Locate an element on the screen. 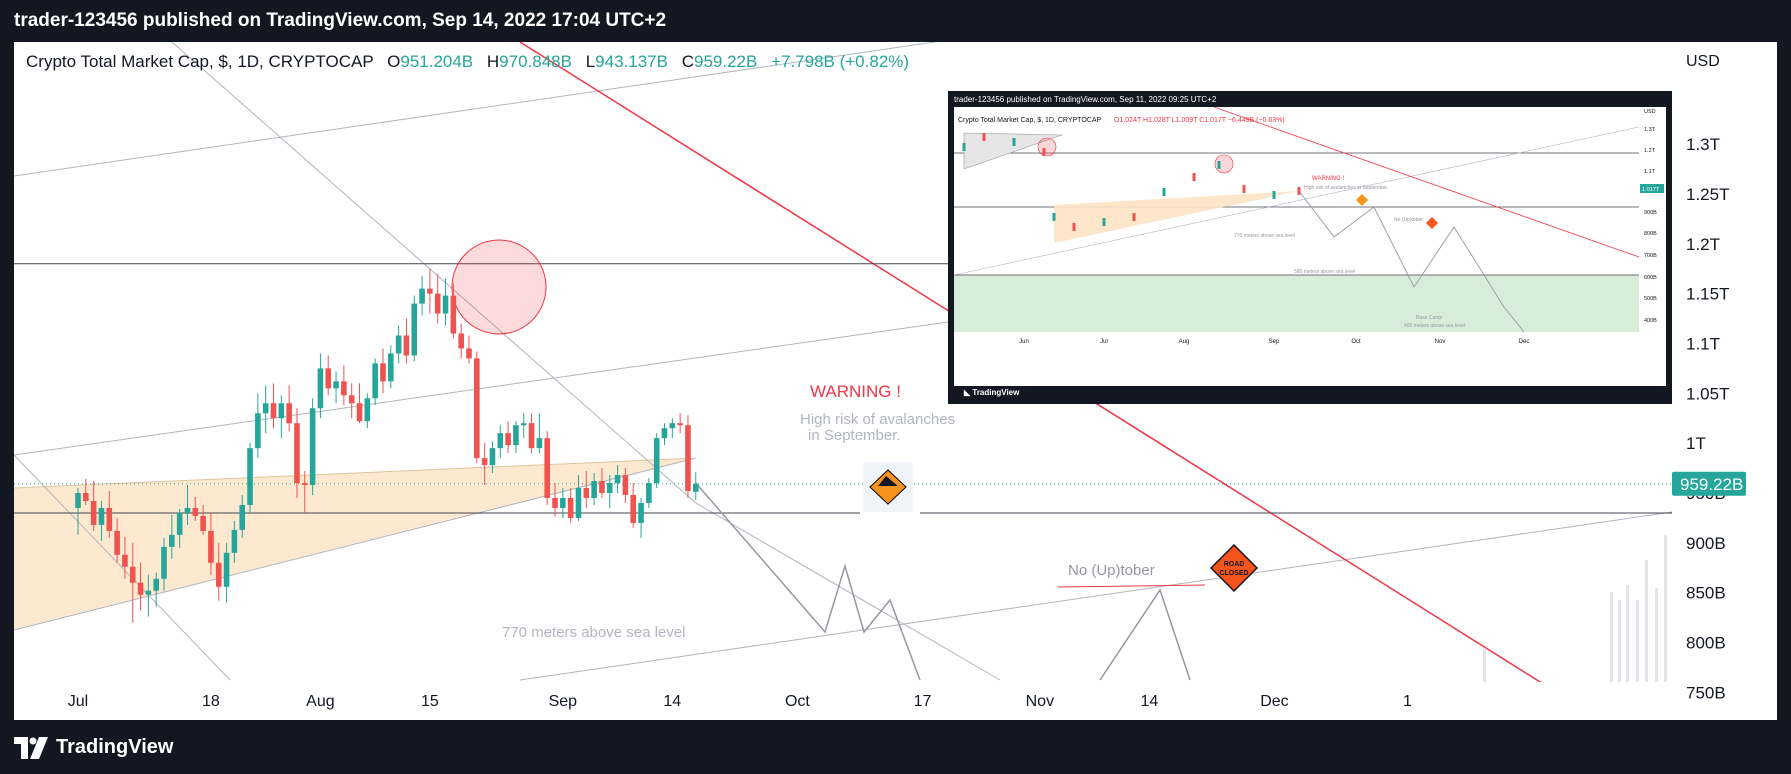 The image size is (1791, 774). price-tick-label: 1.05T is located at coordinates (1707, 393).